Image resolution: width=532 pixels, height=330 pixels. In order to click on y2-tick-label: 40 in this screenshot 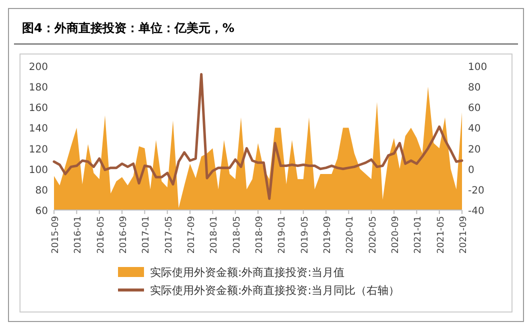, I will do `click(474, 129)`.